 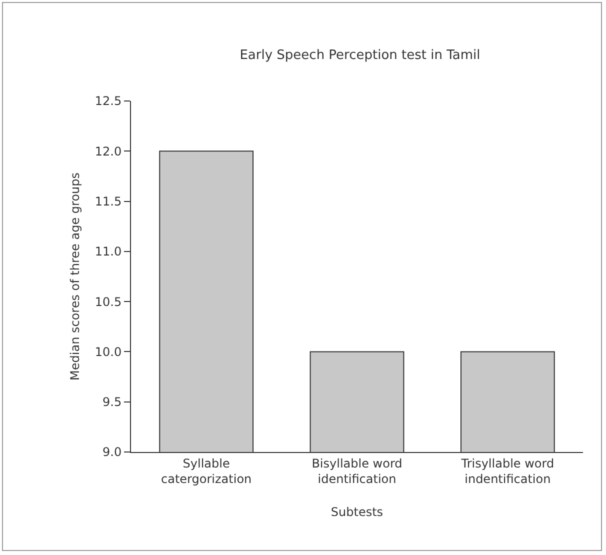 I want to click on x-axis-title: Subtests, so click(x=357, y=511).